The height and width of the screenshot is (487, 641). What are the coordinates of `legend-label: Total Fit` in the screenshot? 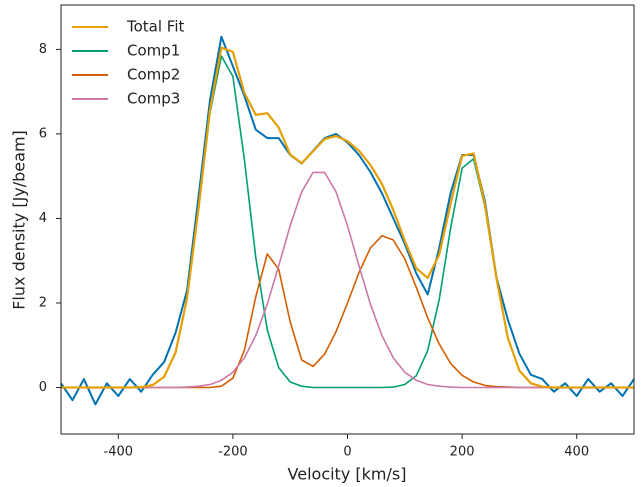 It's located at (155, 27).